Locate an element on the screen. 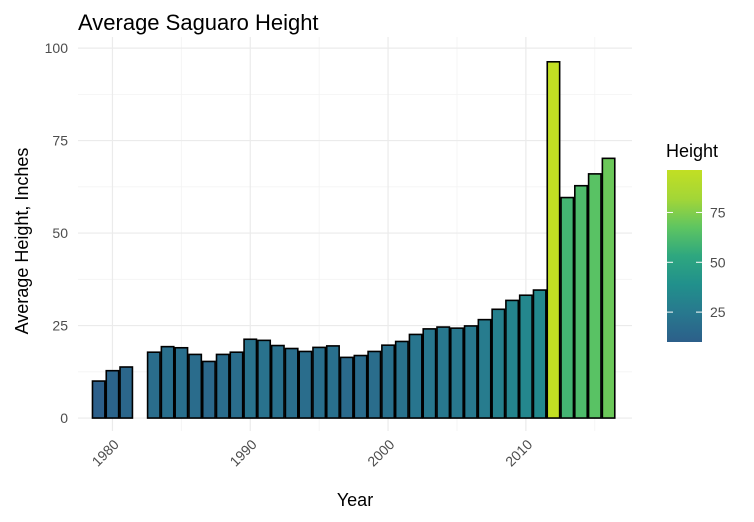  bar-1980 is located at coordinates (112, 394).